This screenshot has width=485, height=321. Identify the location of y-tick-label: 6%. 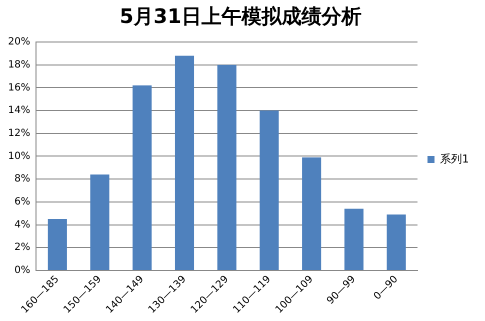
(22, 202).